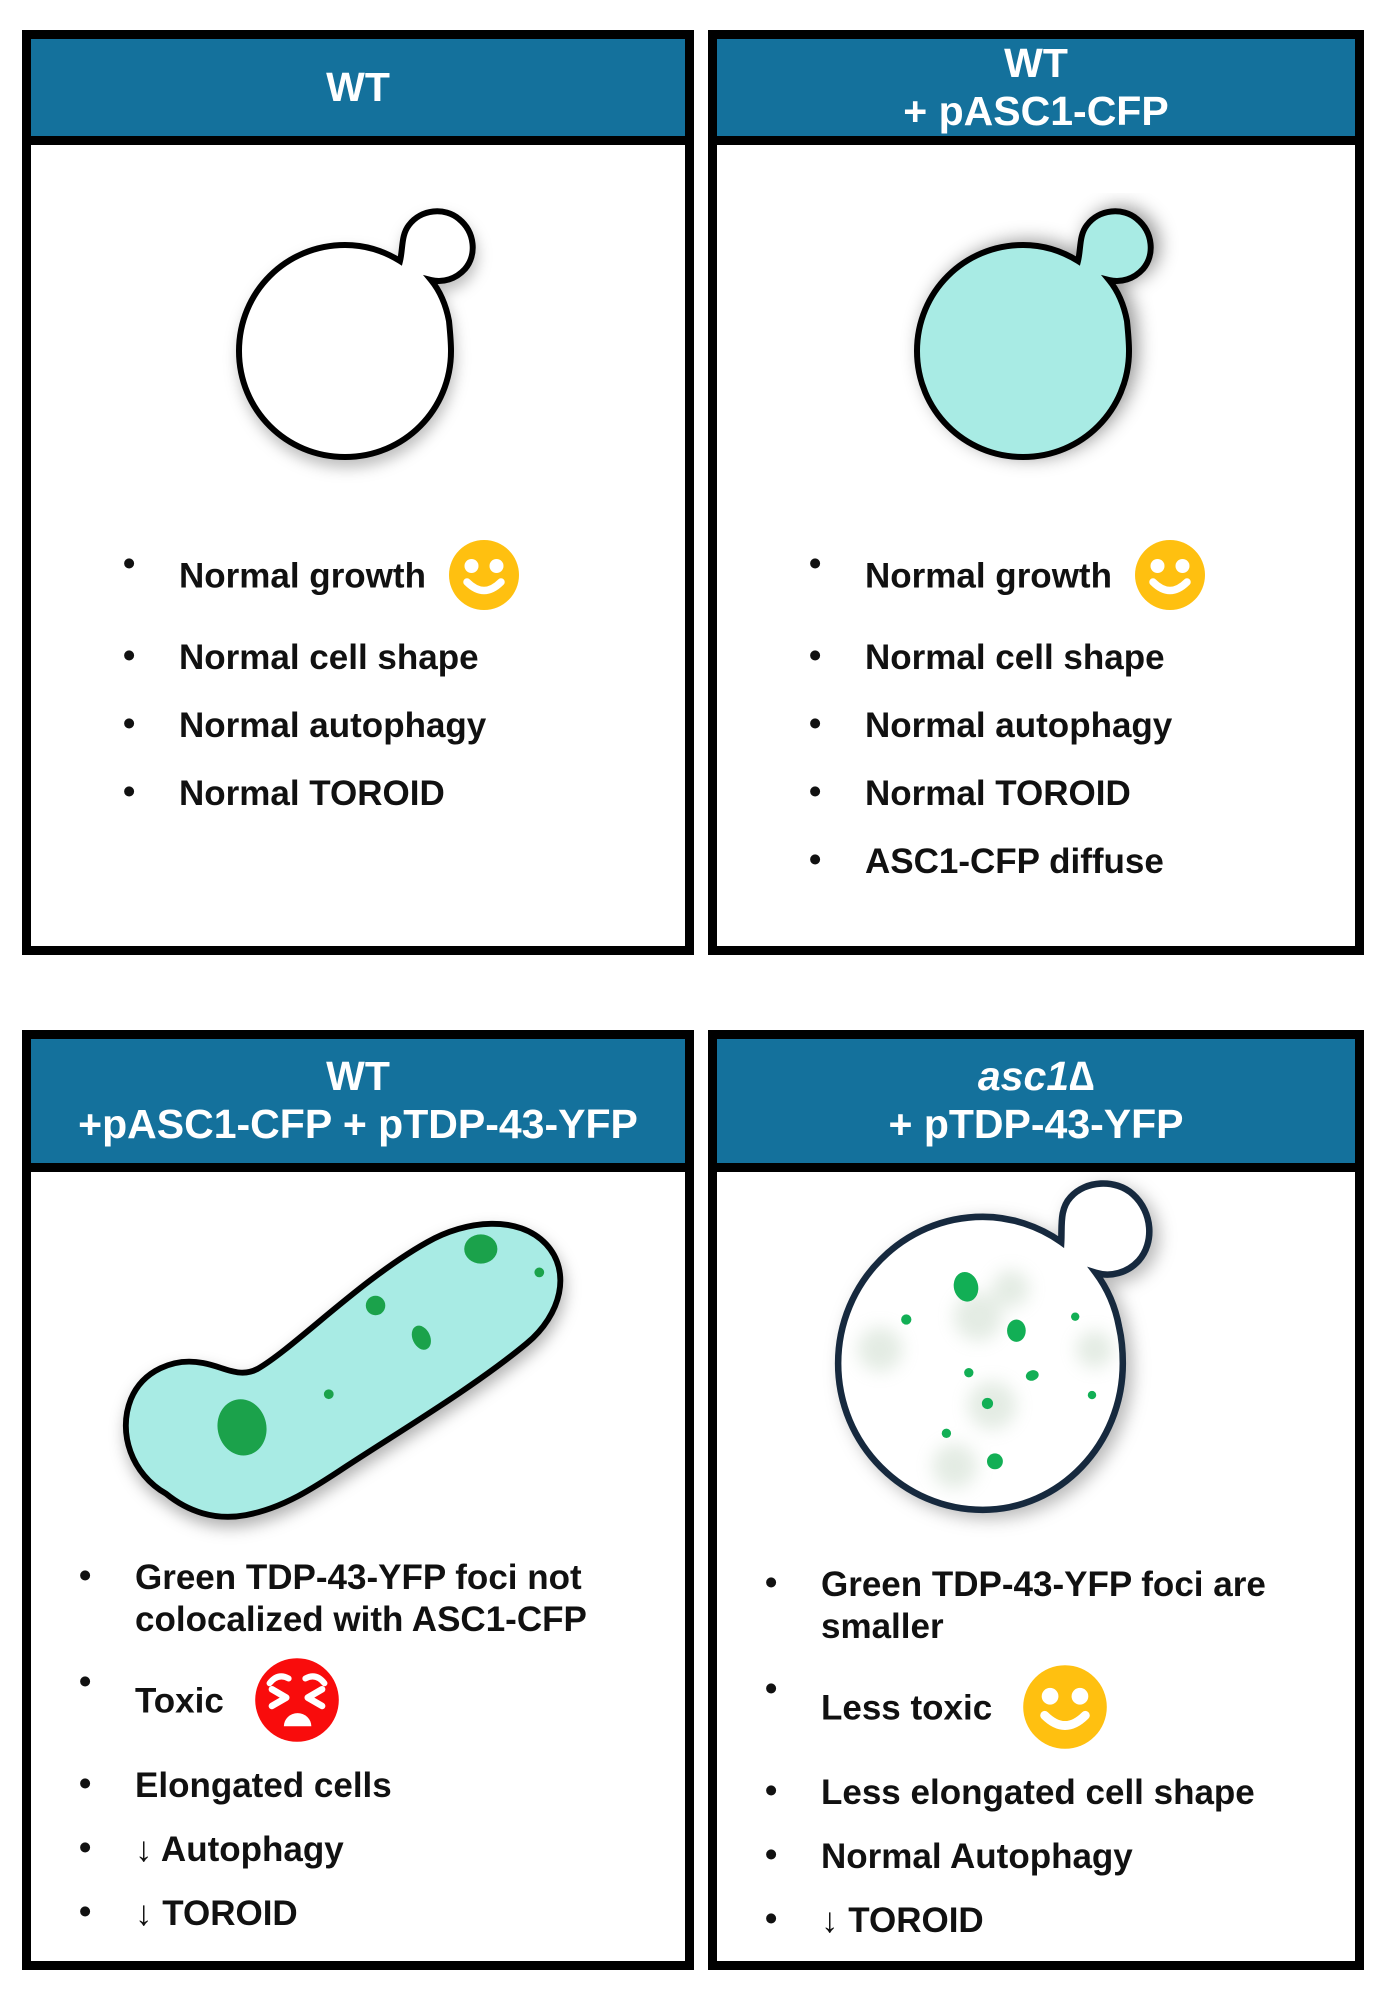  What do you see at coordinates (1036, 1076) in the screenshot?
I see `header-line: asc1∆` at bounding box center [1036, 1076].